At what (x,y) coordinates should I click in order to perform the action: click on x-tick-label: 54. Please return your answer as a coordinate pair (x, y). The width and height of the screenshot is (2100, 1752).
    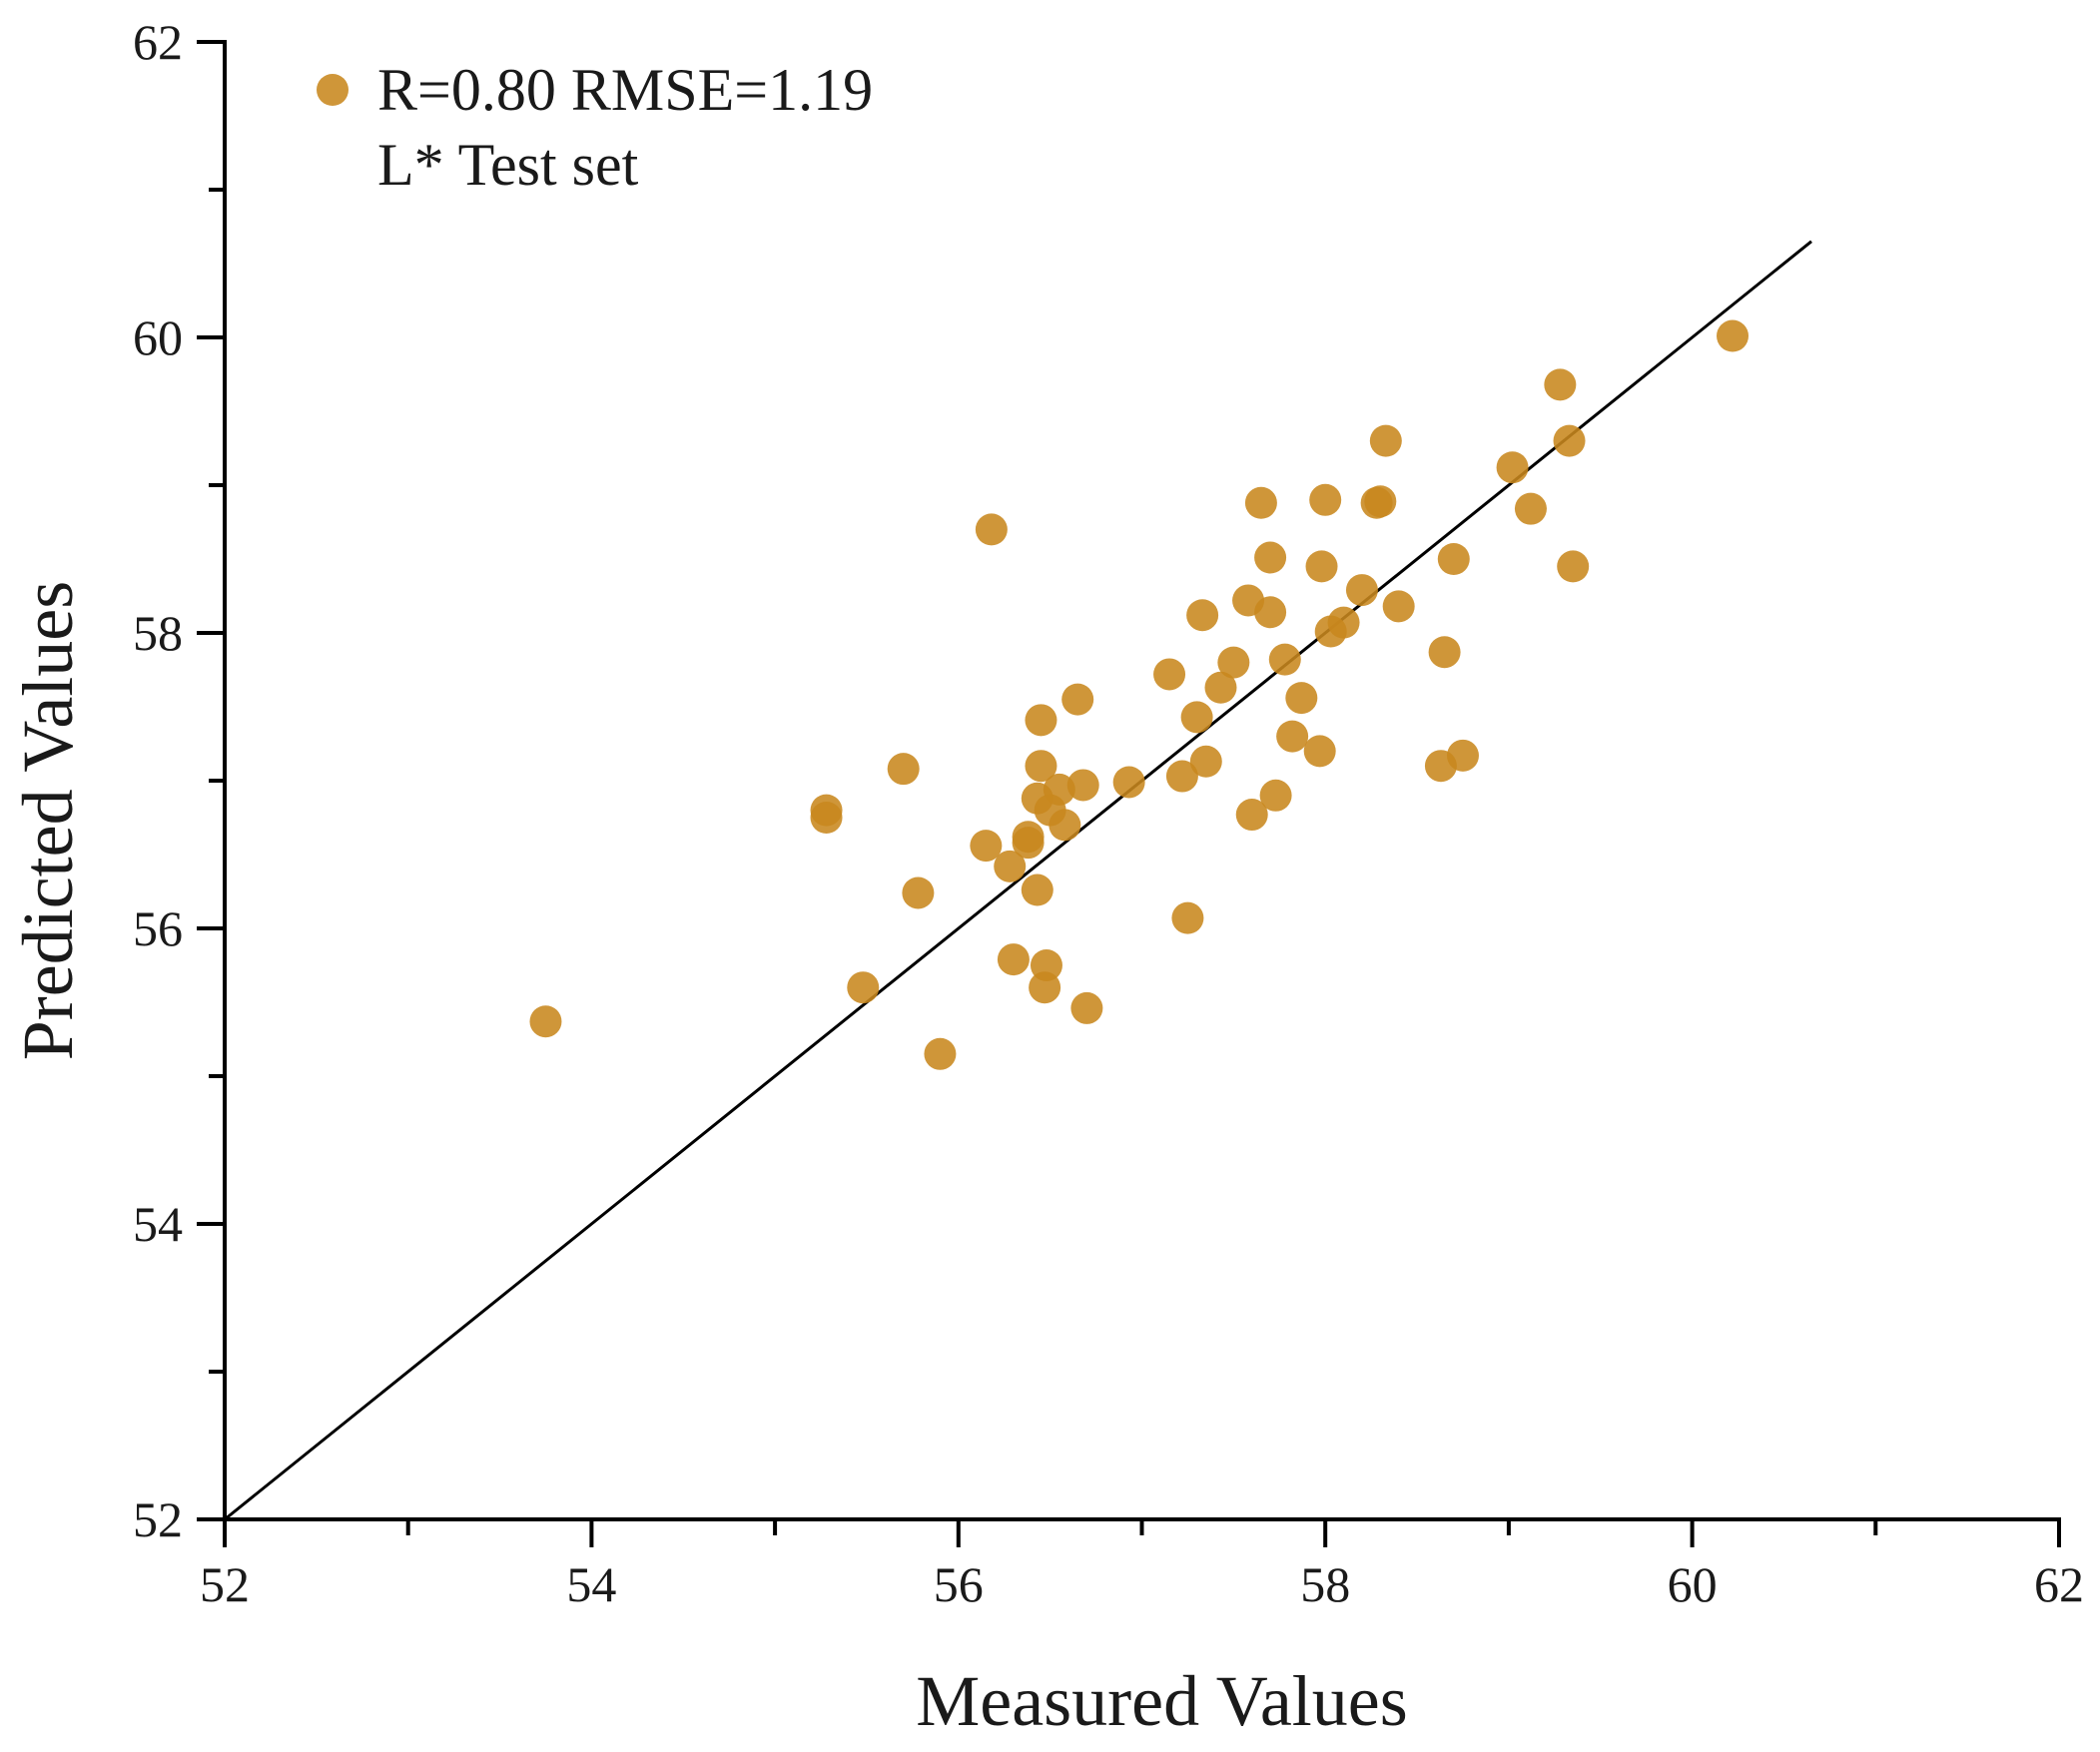
    Looking at the image, I should click on (591, 1584).